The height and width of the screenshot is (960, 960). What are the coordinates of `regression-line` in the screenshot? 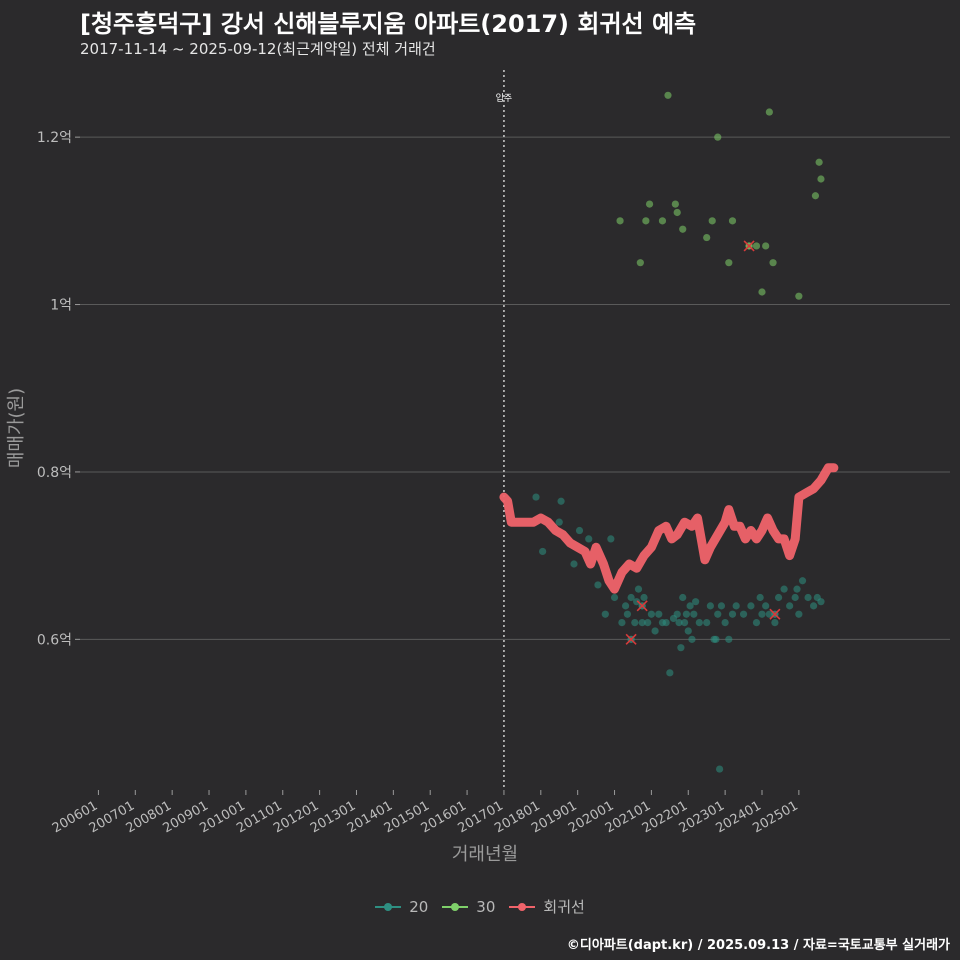 It's located at (669, 528).